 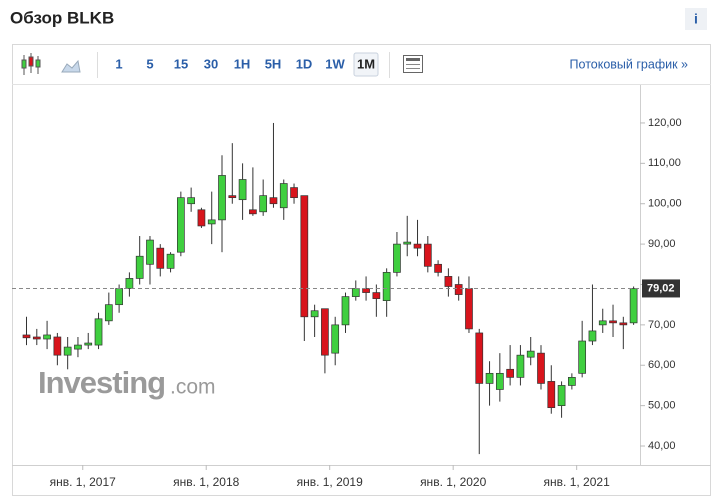 I want to click on x-tick-label: янв. 1, 2020, so click(x=453, y=482).